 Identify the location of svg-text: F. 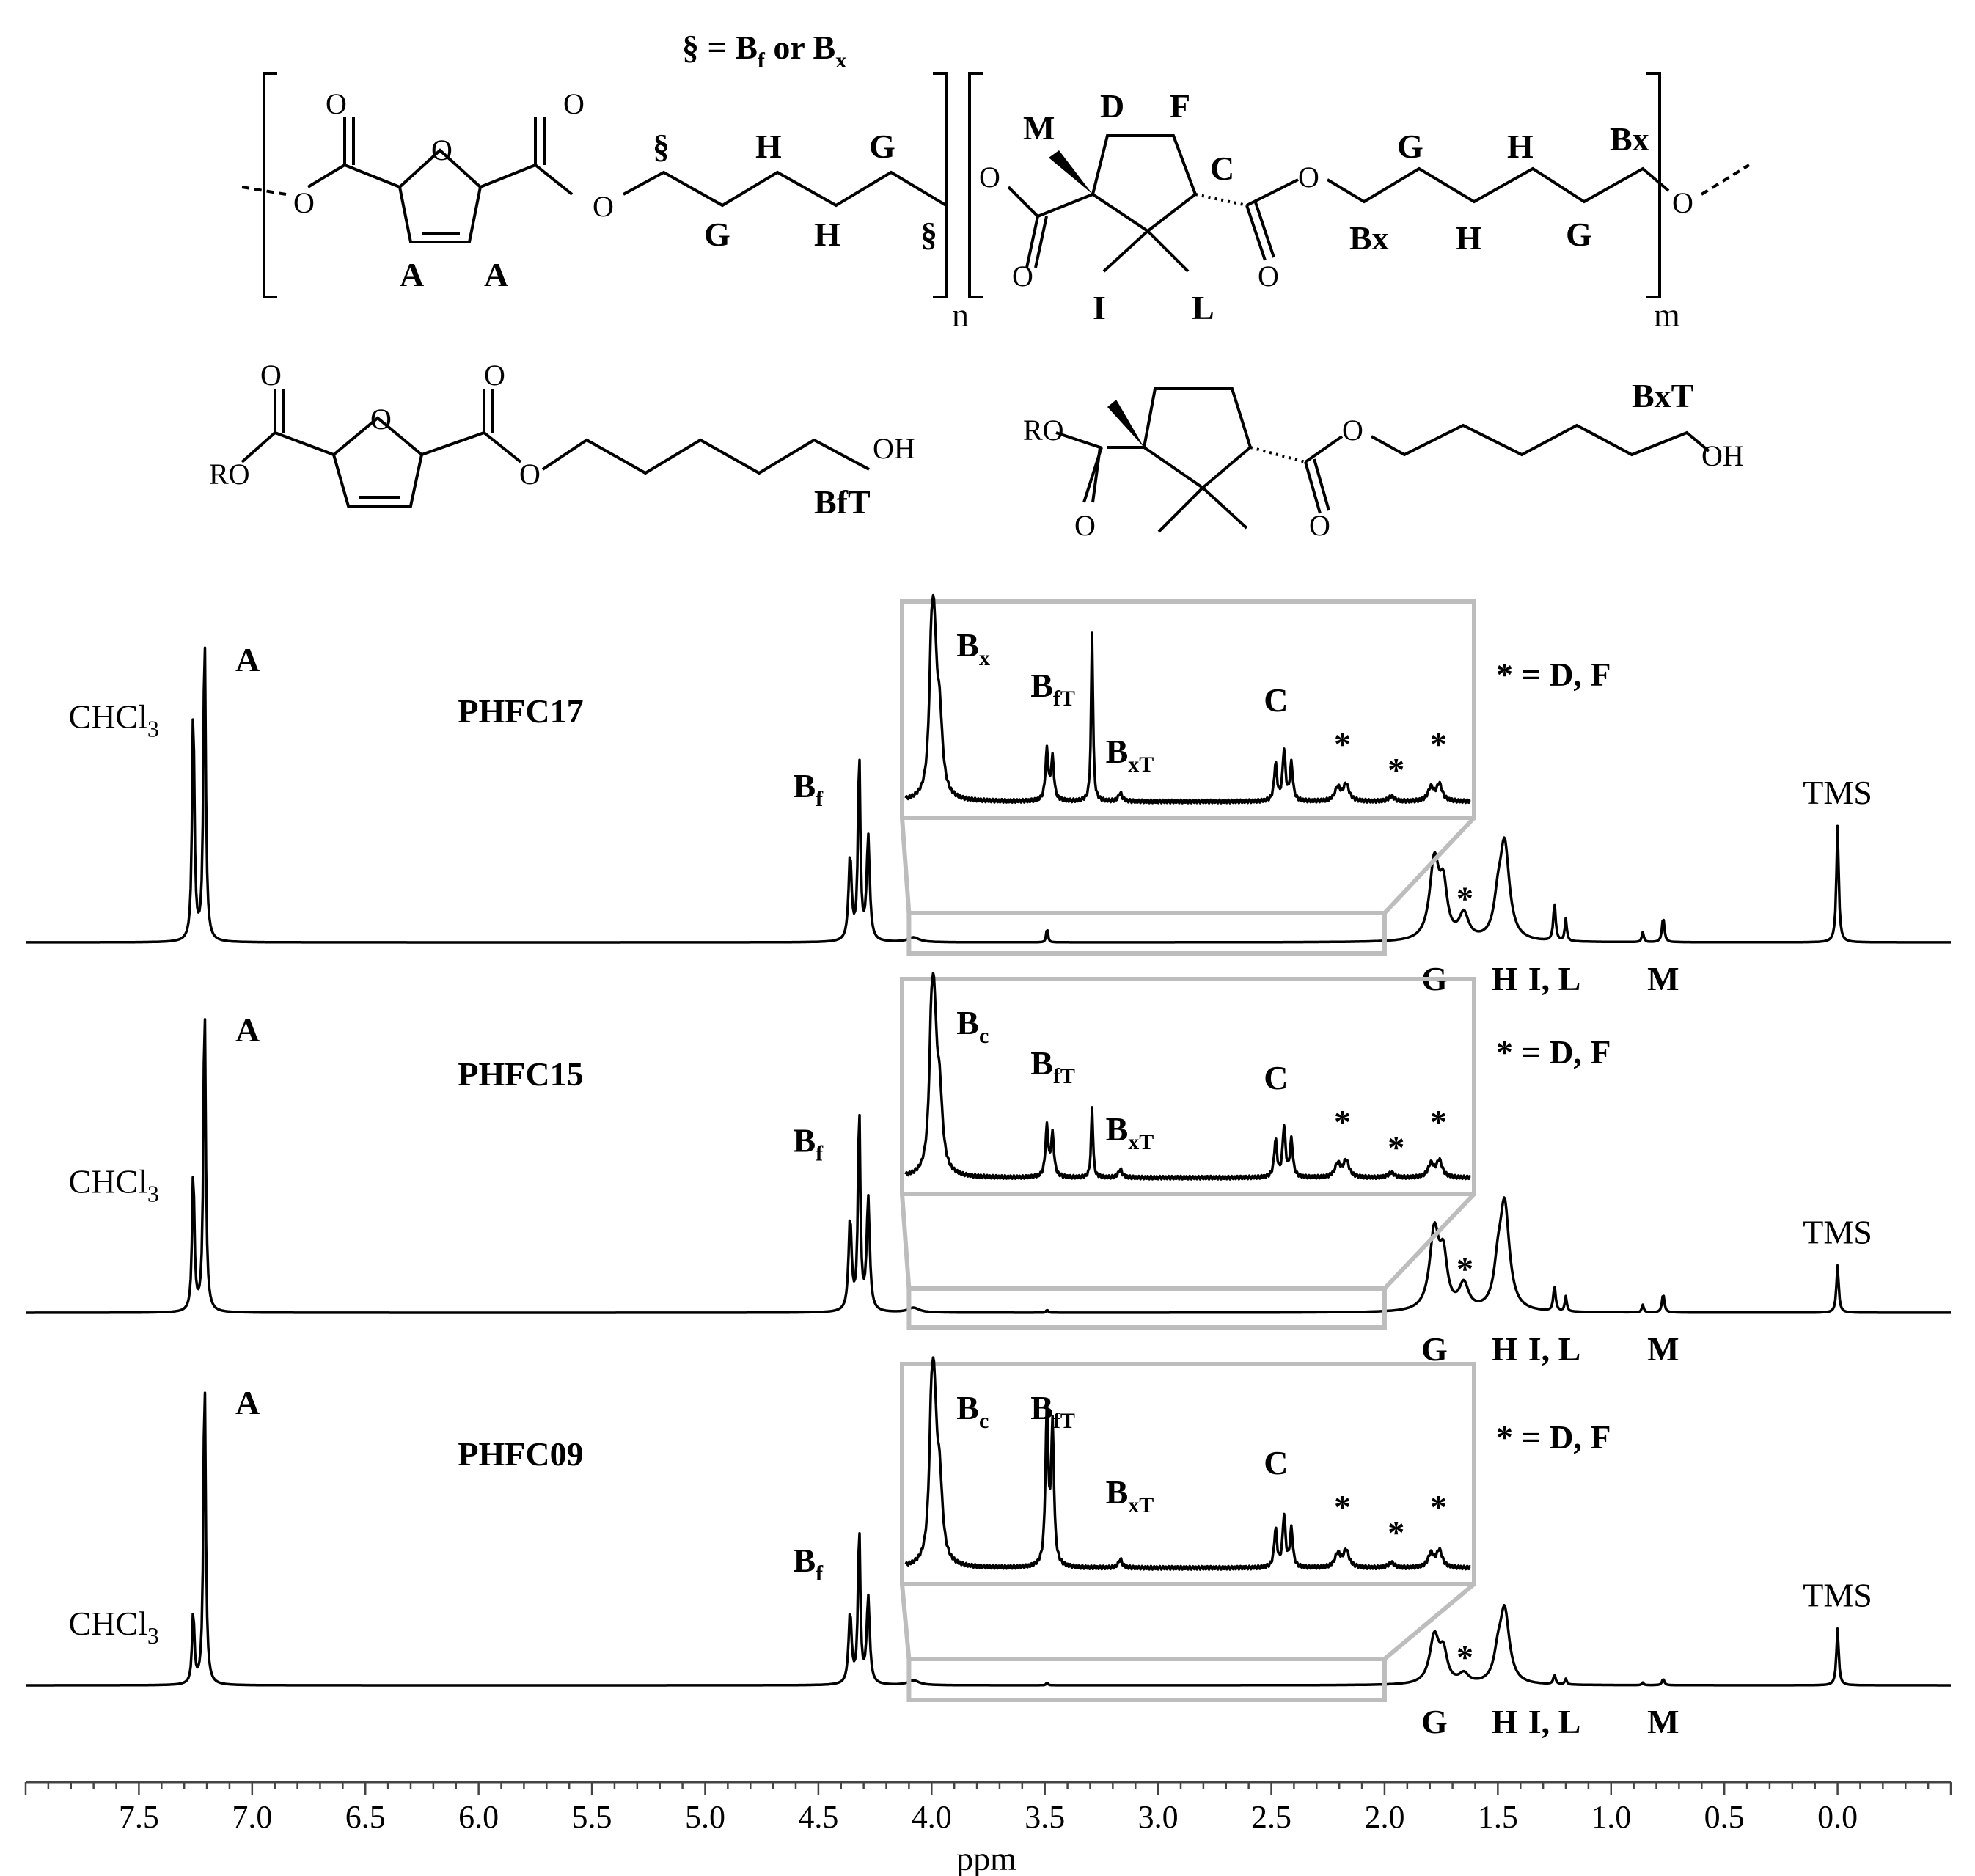
(1180, 106).